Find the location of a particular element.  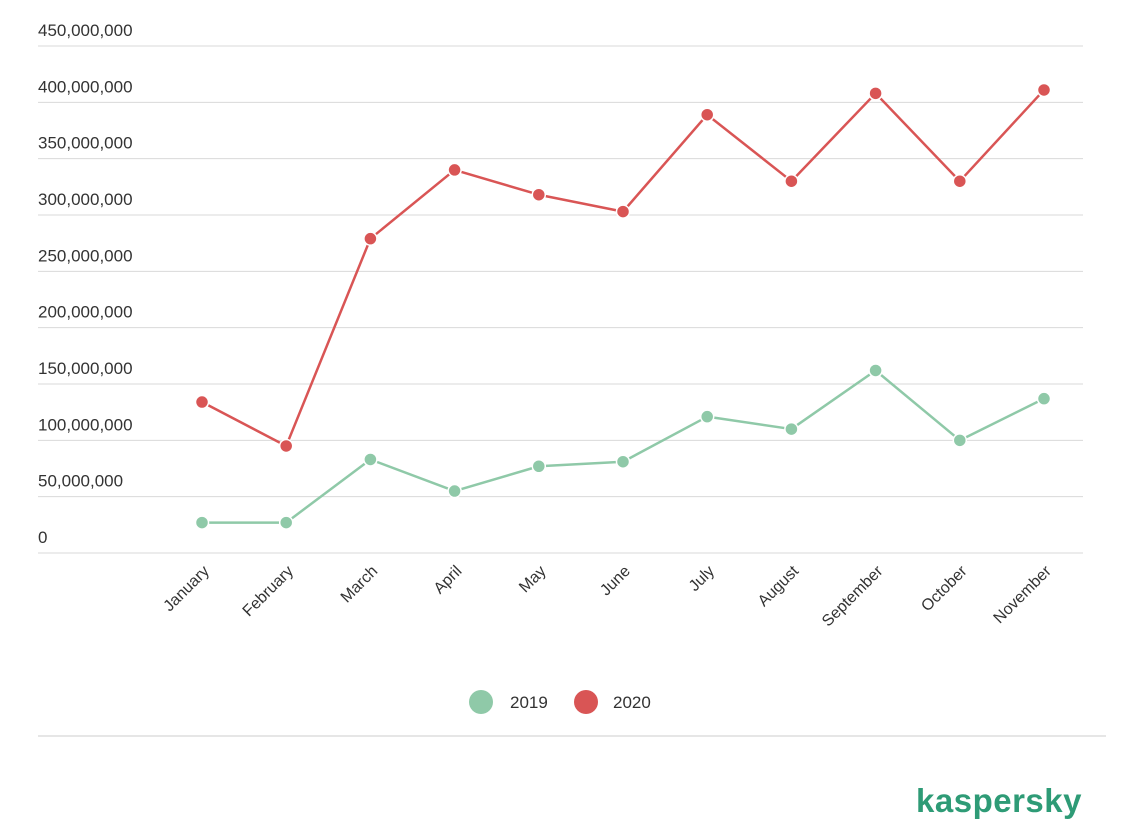

y-tick-label: 350,000,000 is located at coordinates (85, 143).